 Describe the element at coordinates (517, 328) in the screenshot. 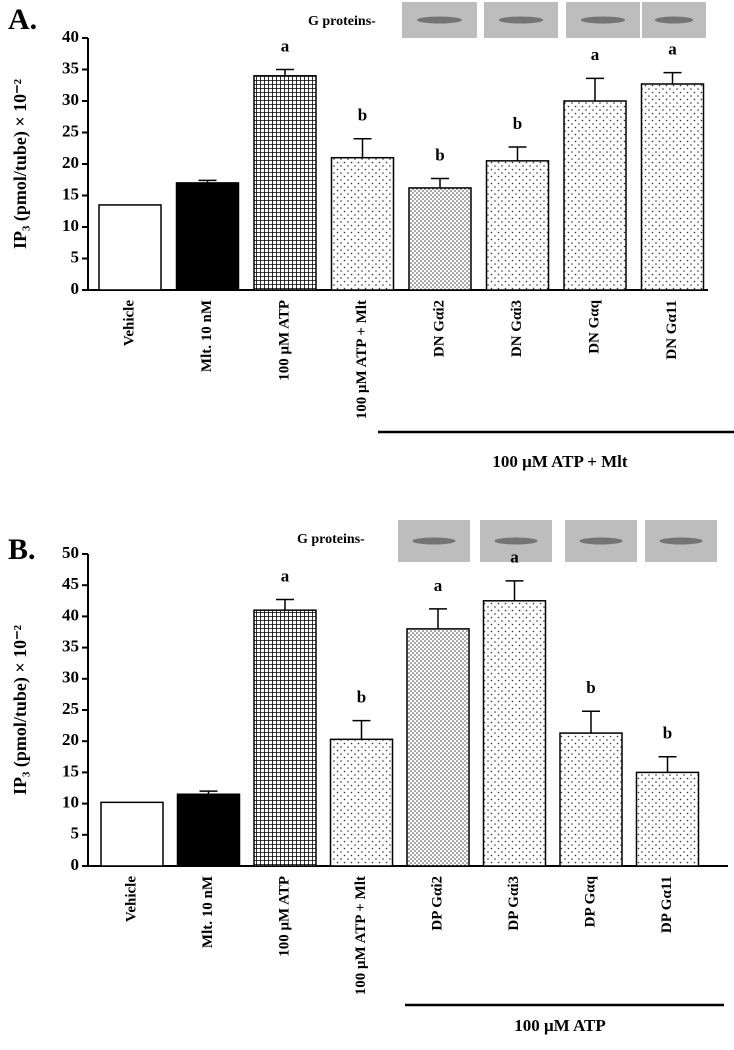

I see `x-tick-label: DN Gαi3` at that location.